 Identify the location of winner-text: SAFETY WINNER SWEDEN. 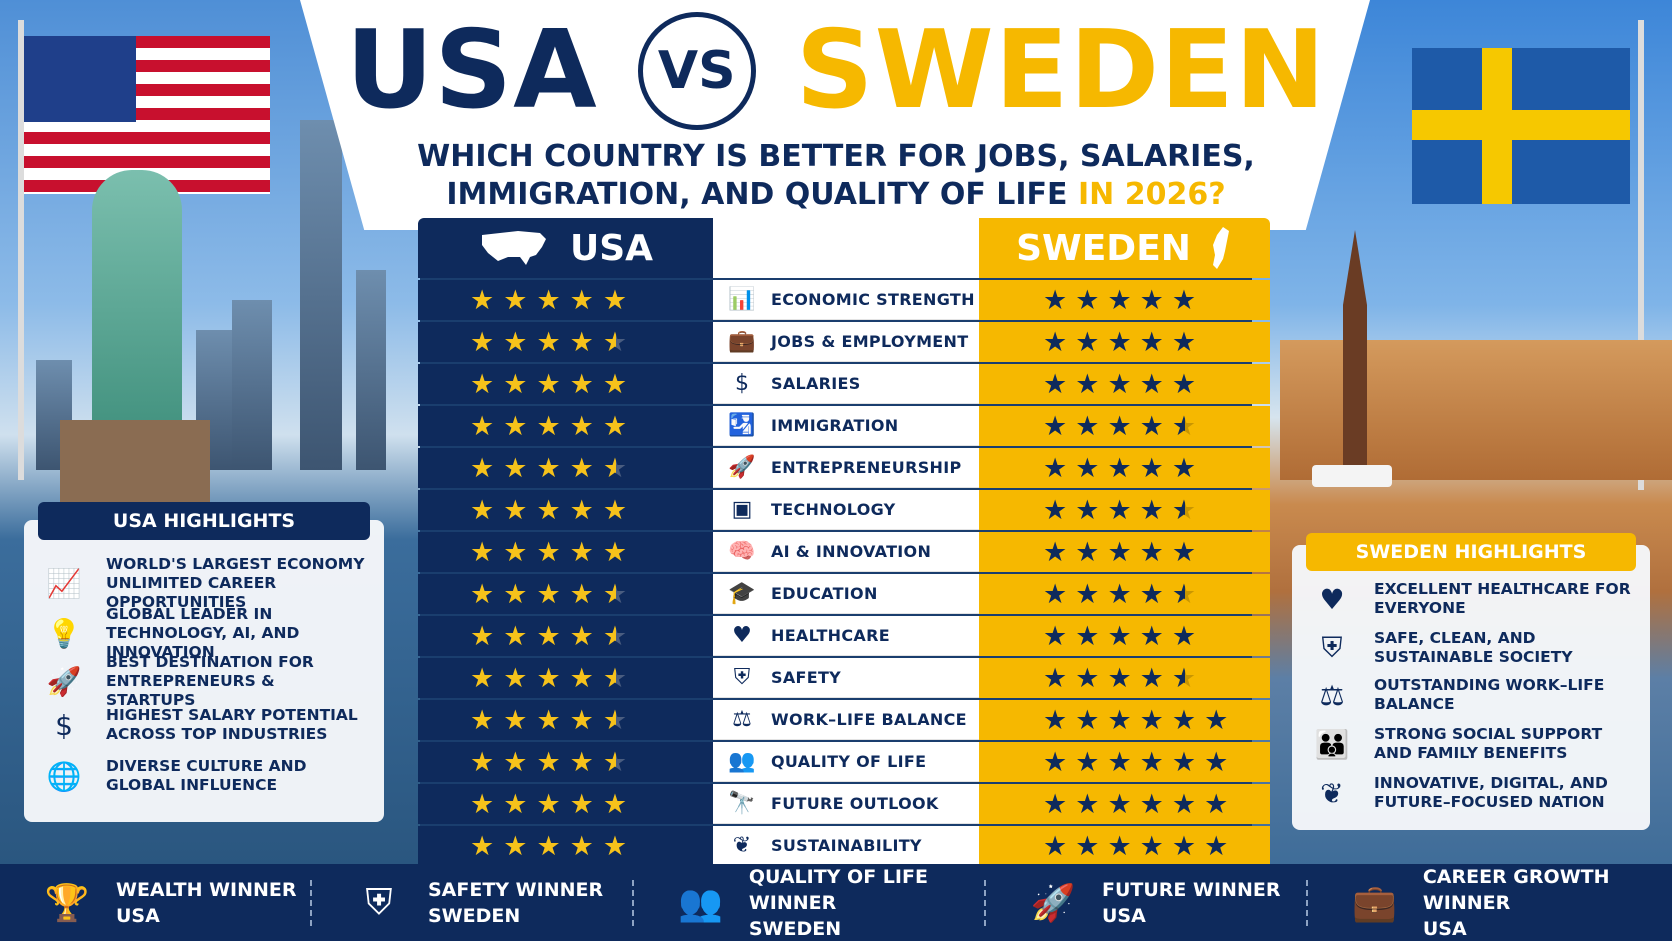
(515, 903).